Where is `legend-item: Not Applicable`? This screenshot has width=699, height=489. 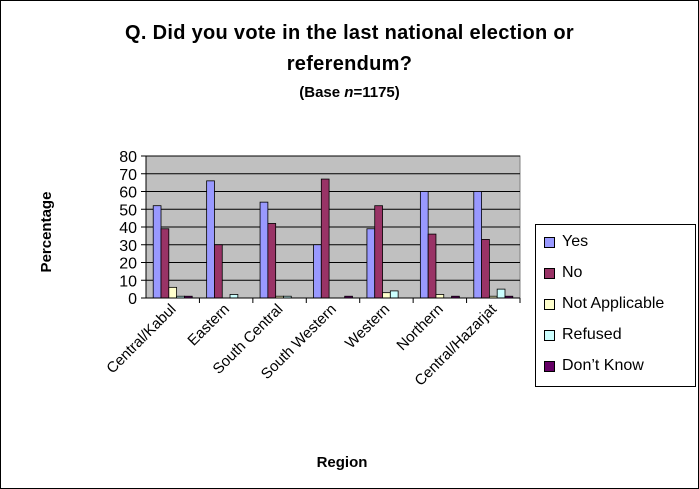 legend-item: Not Applicable is located at coordinates (604, 304).